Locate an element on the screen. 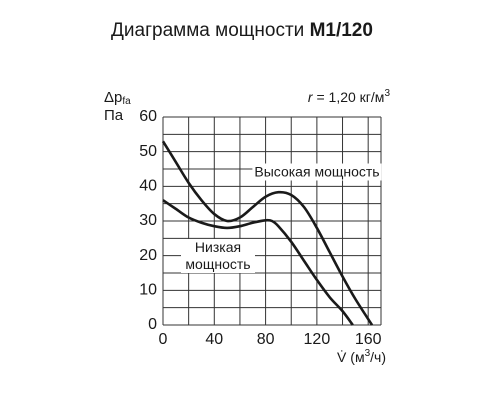 This screenshot has height=400, width=500. x-tick-label: 160 is located at coordinates (368, 339).